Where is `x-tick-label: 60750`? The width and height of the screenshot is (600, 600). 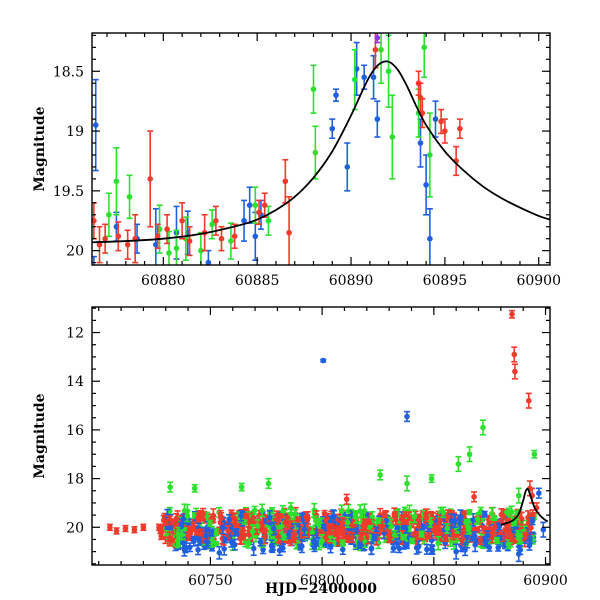 x-tick-label: 60750 is located at coordinates (210, 581).